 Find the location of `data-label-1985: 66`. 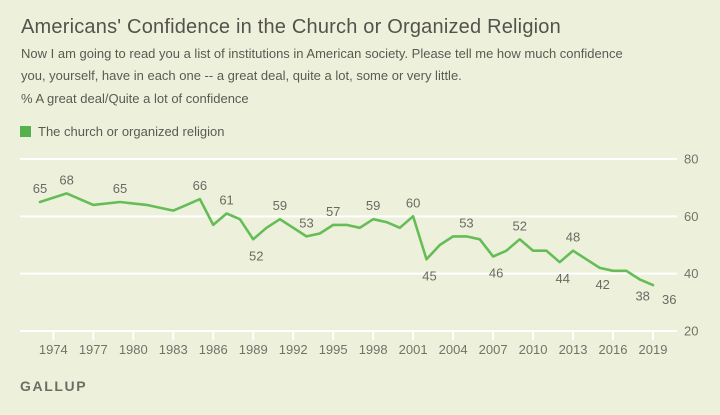

data-label-1985: 66 is located at coordinates (200, 185).